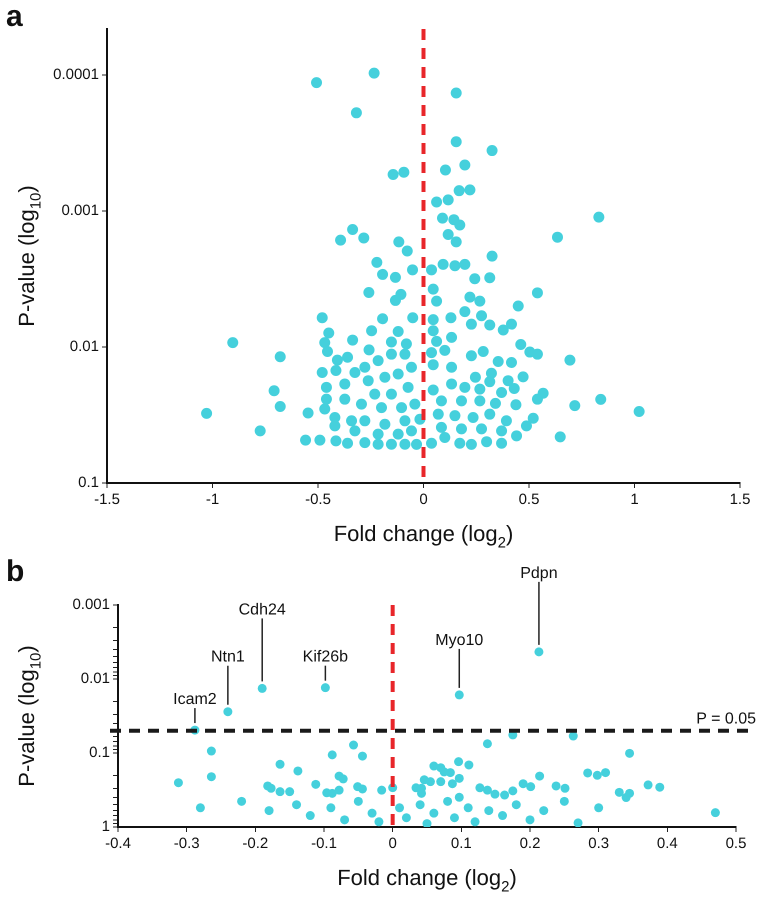 Image resolution: width=768 pixels, height=904 pixels. Describe the element at coordinates (325, 657) in the screenshot. I see `annotation: Kif26b` at that location.